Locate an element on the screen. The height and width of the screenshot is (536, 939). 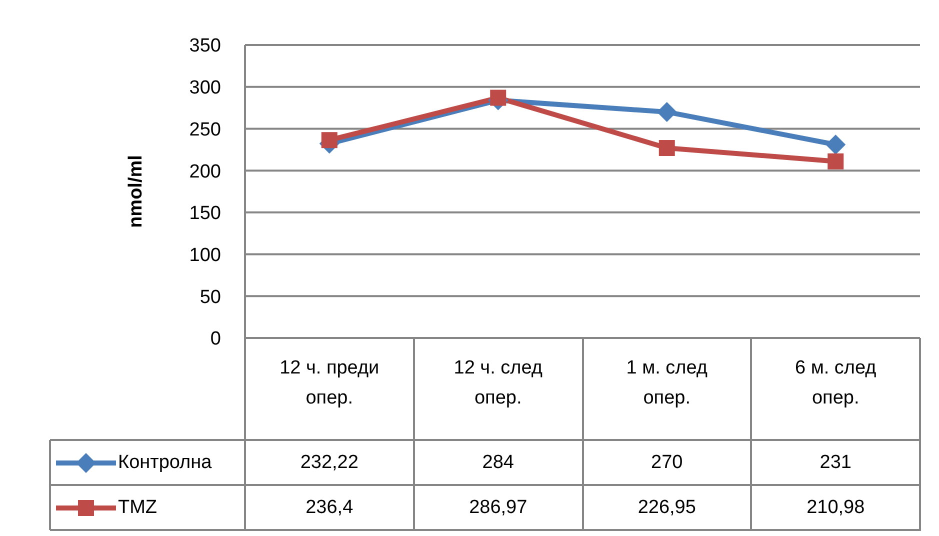
x-tick-label: 6 м. след опер. is located at coordinates (835, 382).